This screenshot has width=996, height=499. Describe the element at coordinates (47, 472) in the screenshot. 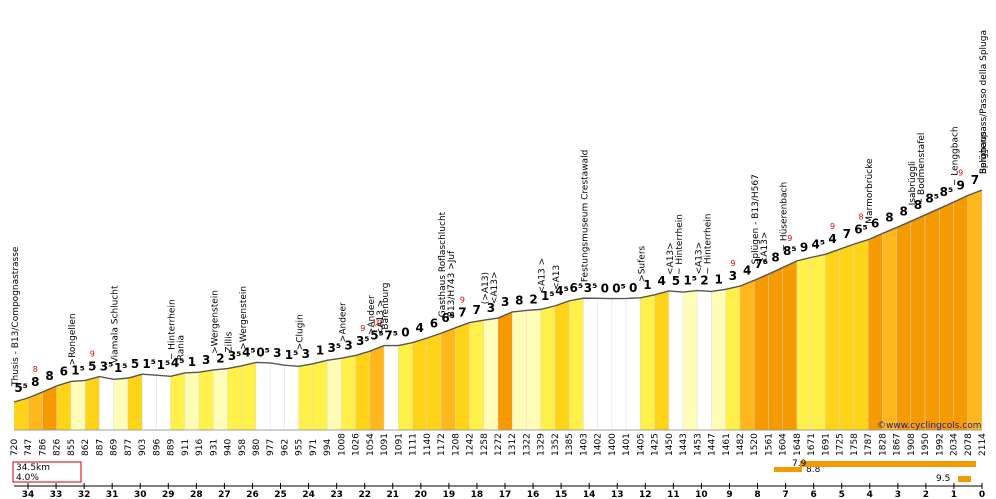

I see `summary-box` at that location.